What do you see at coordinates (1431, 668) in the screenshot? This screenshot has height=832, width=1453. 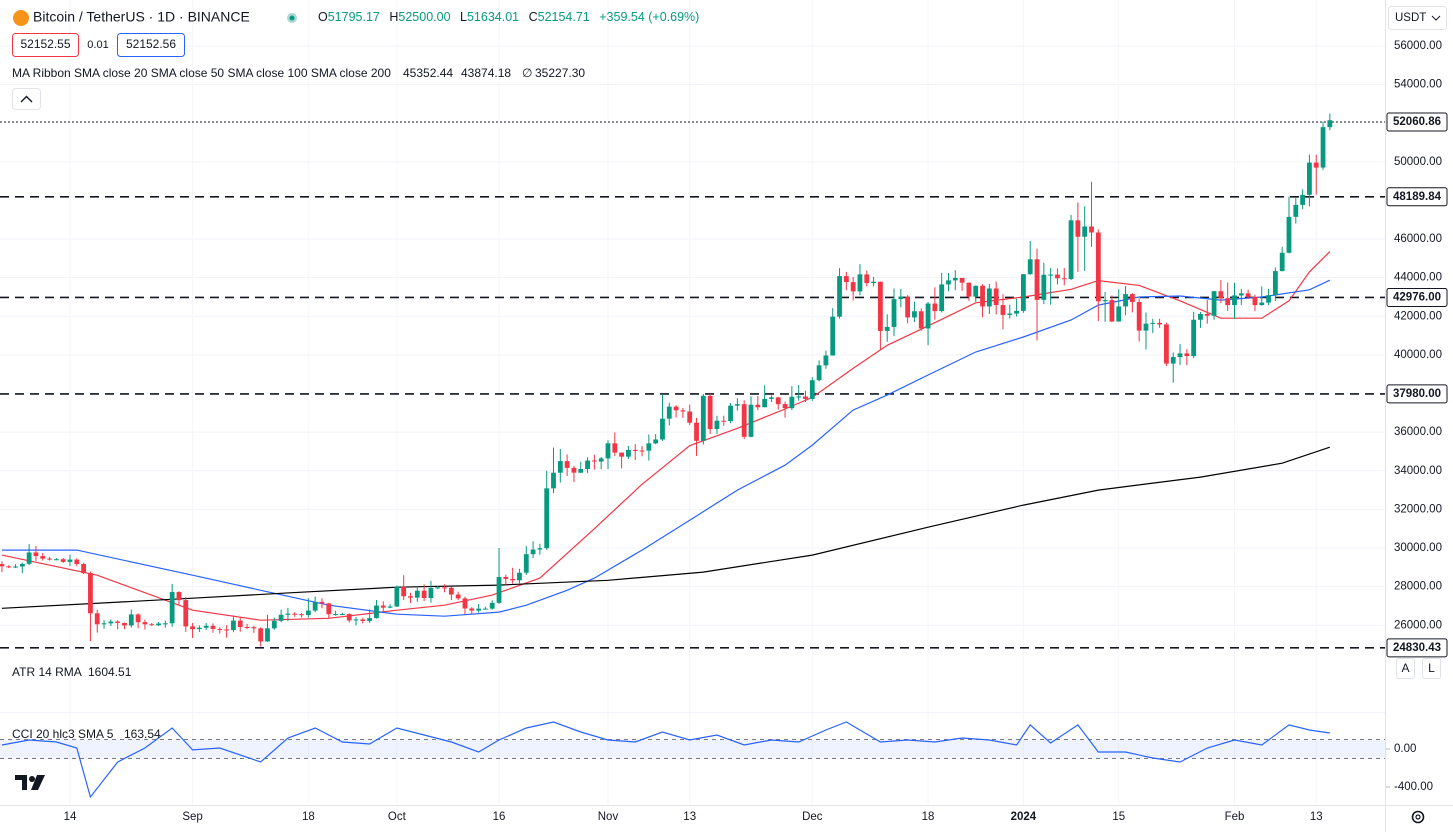 I see `log-scale-button` at bounding box center [1431, 668].